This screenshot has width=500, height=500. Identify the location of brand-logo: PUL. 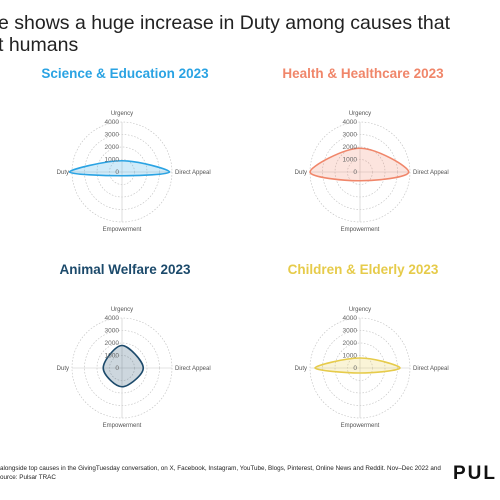
(475, 473).